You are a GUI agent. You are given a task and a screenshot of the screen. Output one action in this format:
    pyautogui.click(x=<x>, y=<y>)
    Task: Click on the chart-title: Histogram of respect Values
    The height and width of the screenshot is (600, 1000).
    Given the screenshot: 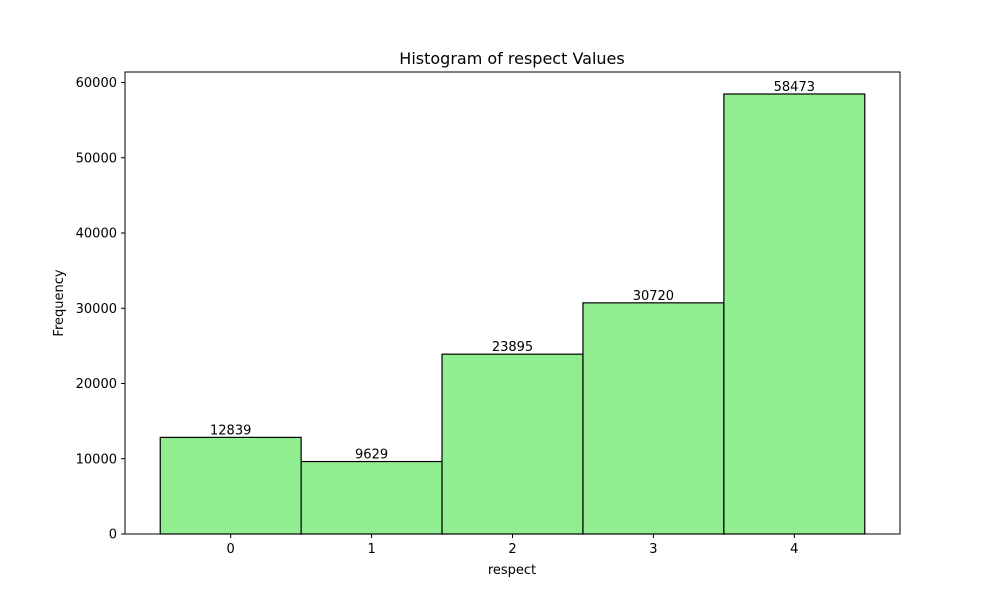 What is the action you would take?
    pyautogui.click(x=511, y=58)
    